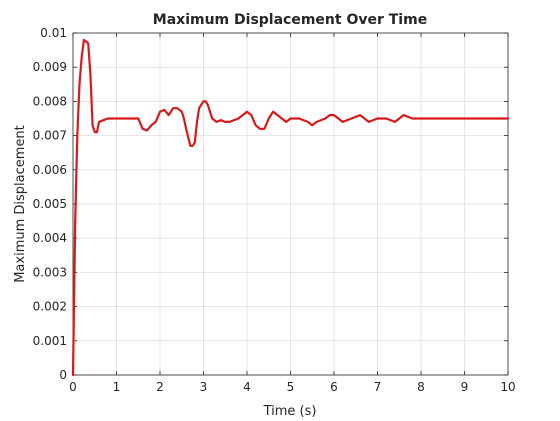  I want to click on x-tick-label: 7, so click(378, 387).